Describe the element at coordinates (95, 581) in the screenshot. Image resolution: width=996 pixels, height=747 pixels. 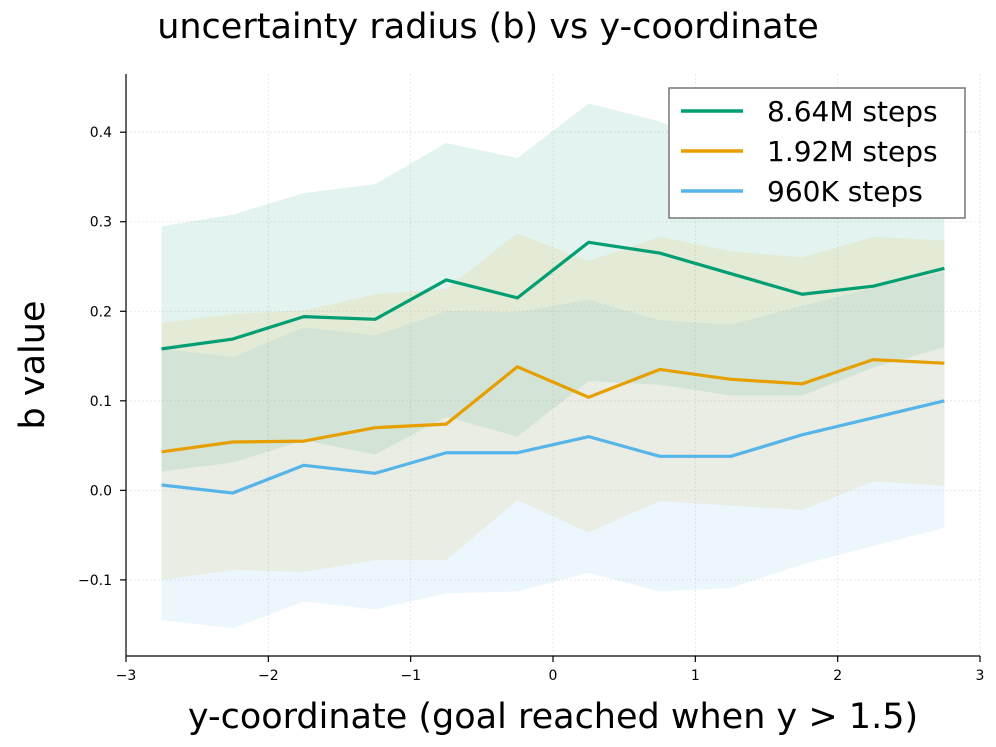
I see `y-tick-label: −0.1` at that location.